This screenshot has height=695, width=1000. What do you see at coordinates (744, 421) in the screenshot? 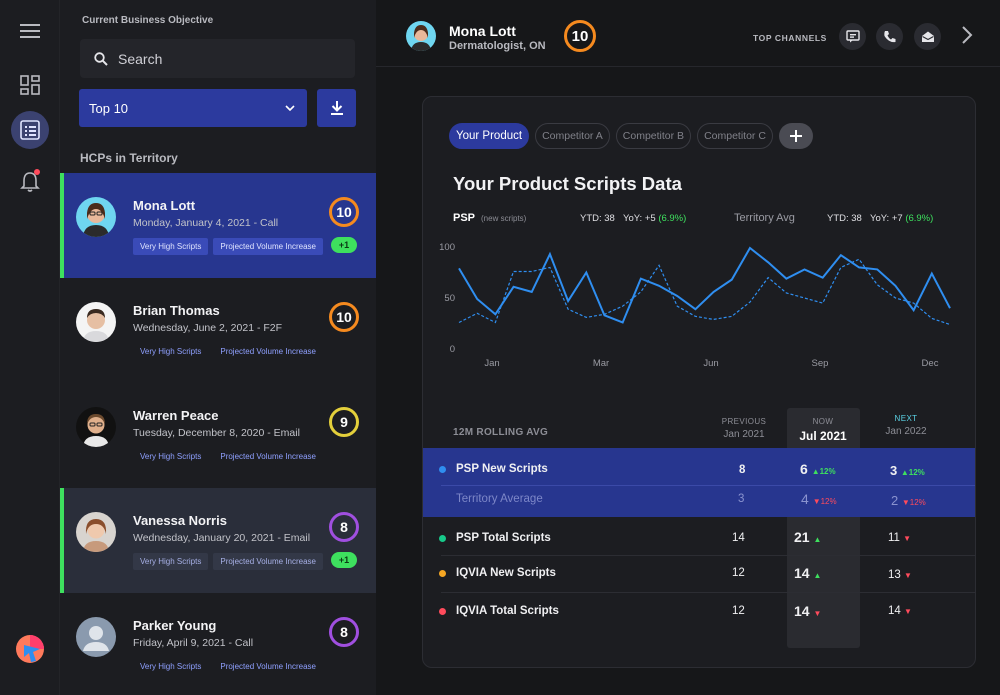
I see `col-previous-label: PREVIOUS` at bounding box center [744, 421].